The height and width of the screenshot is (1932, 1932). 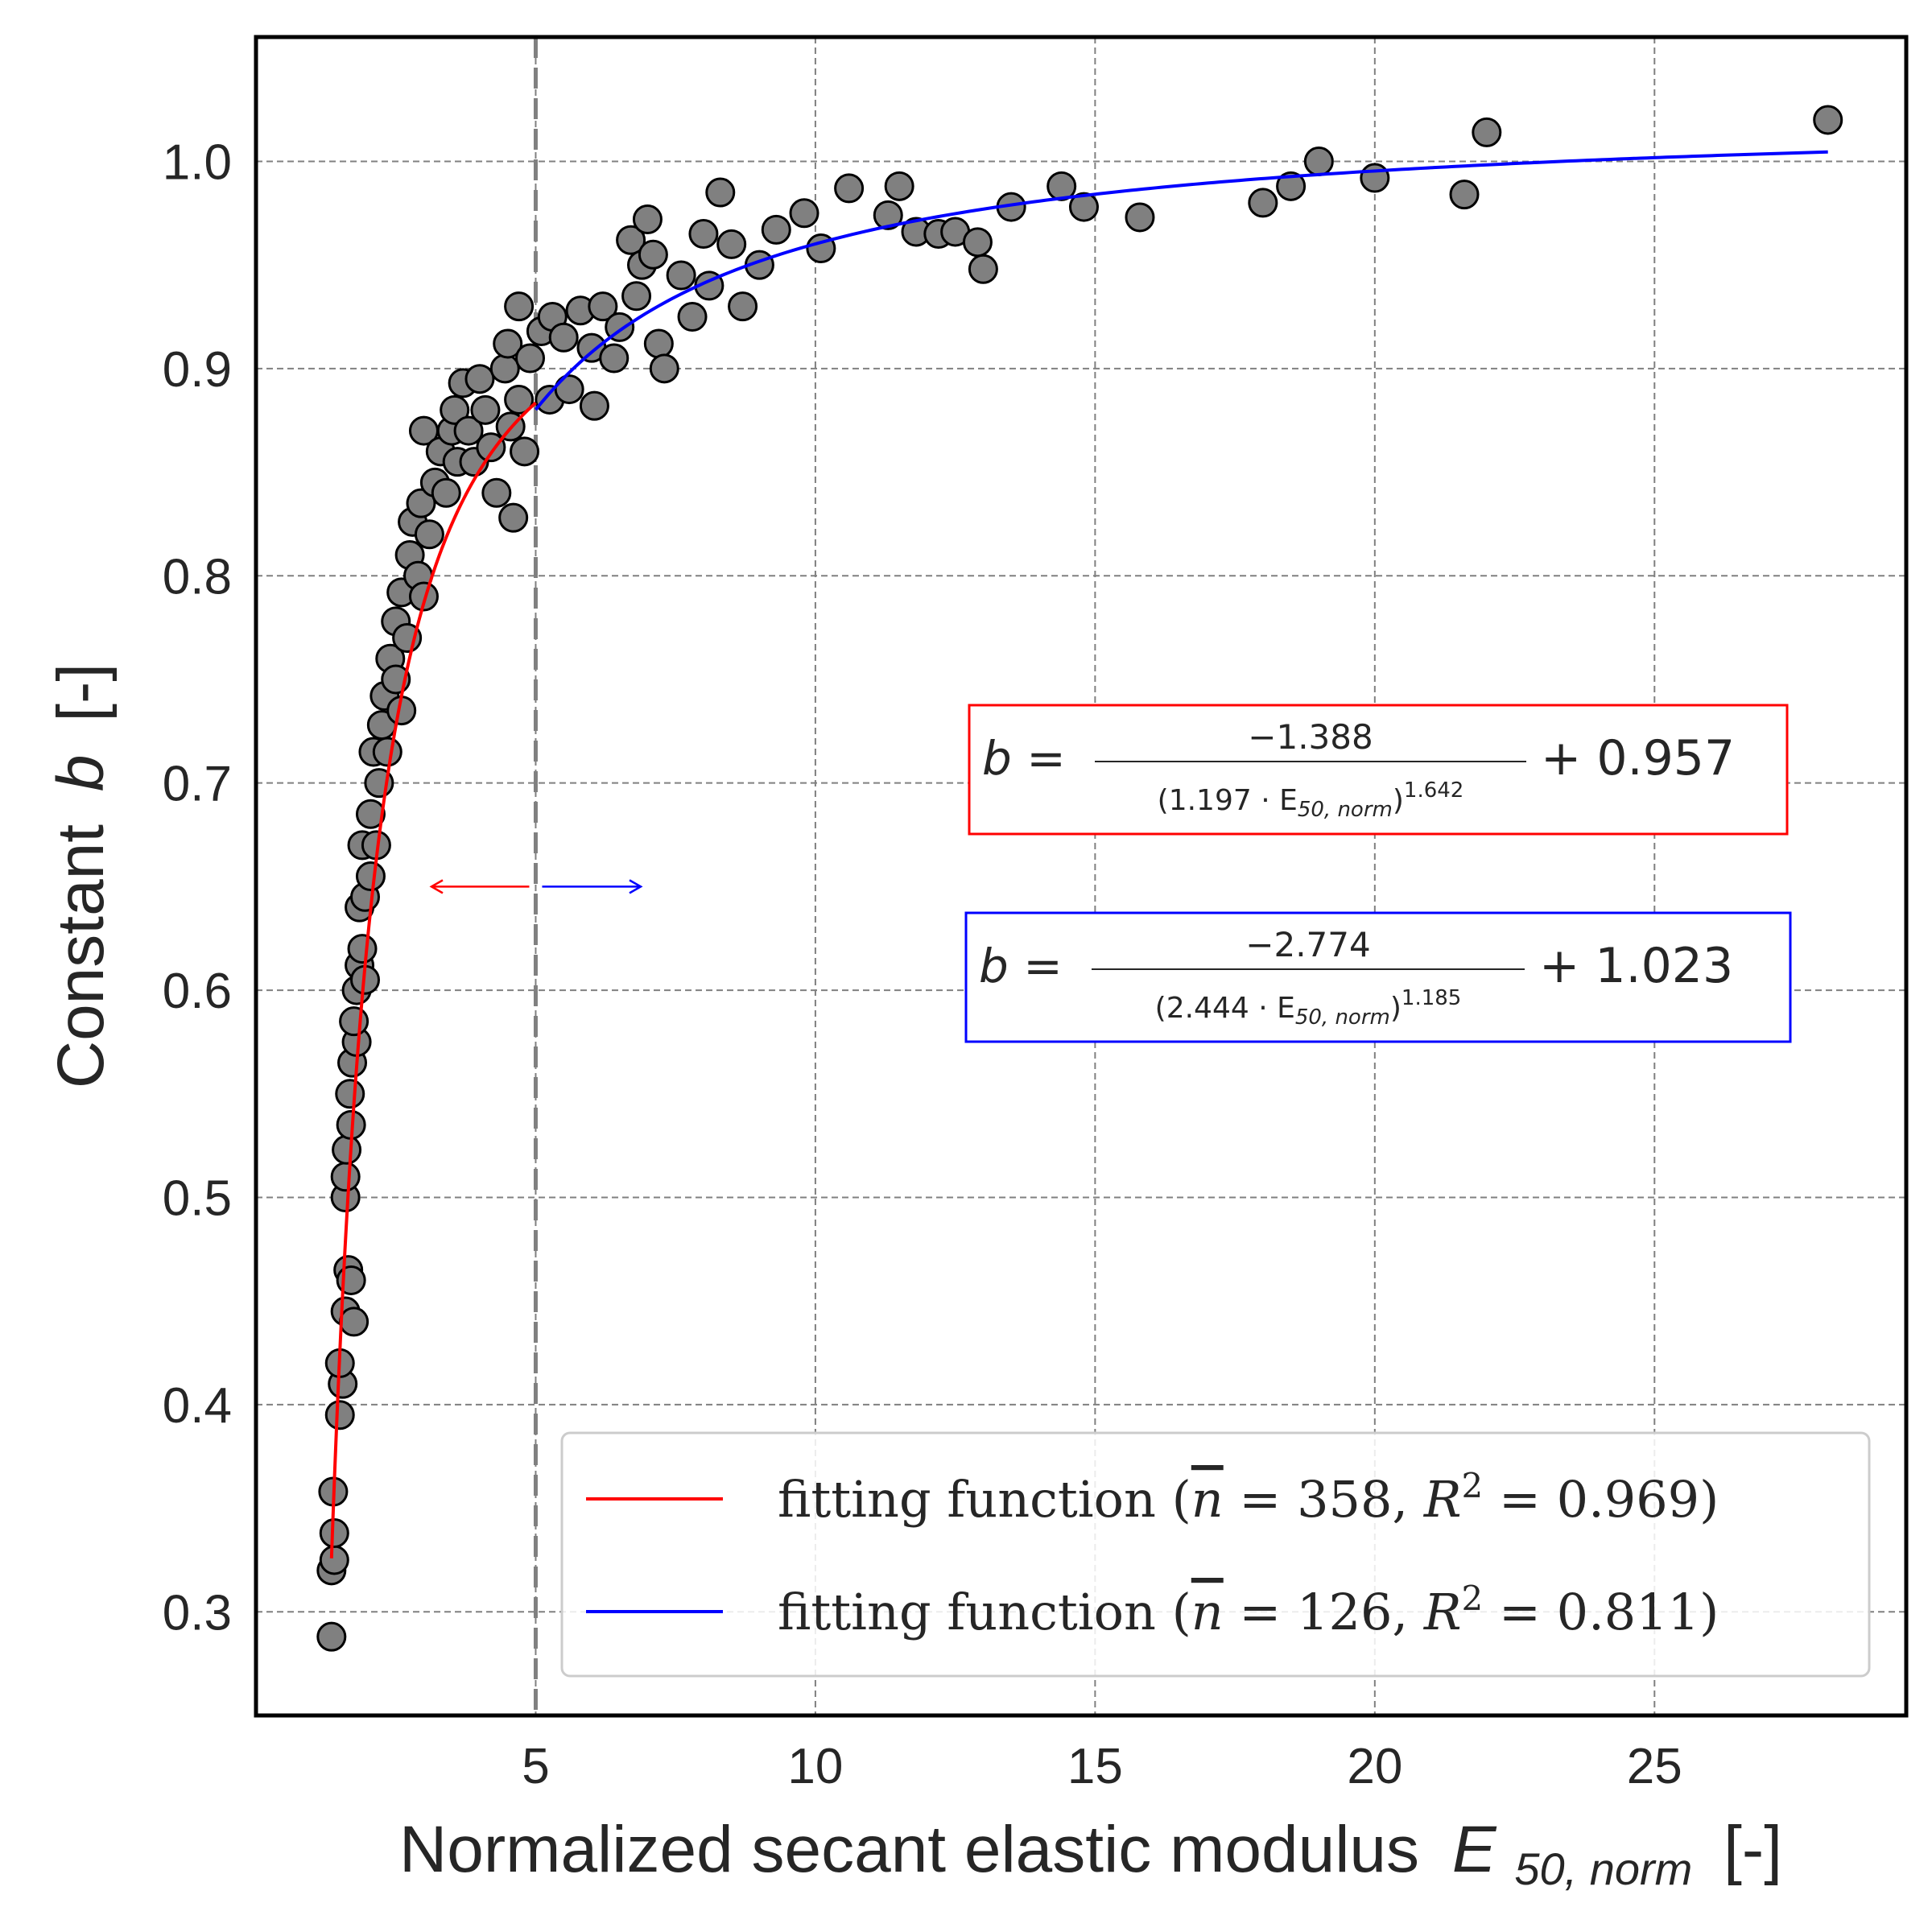 What do you see at coordinates (197, 887) in the screenshot?
I see `y-tick-labels: 0.3 0.4 0.5 0.6 0.7 0.8 0.9 1.0` at bounding box center [197, 887].